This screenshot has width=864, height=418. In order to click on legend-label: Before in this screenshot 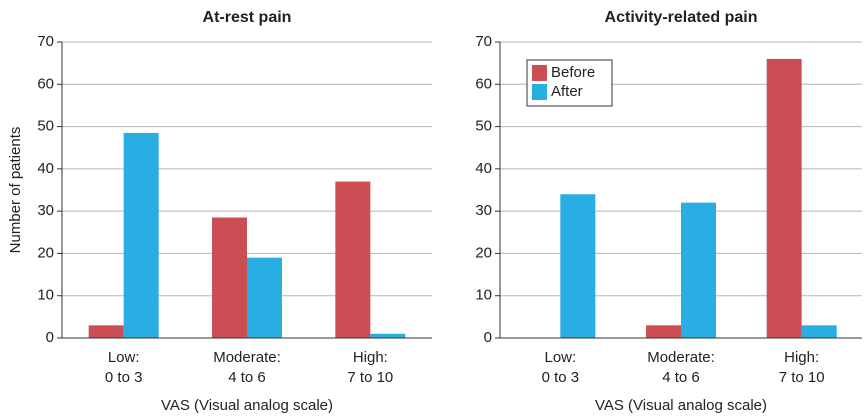, I will do `click(573, 72)`.